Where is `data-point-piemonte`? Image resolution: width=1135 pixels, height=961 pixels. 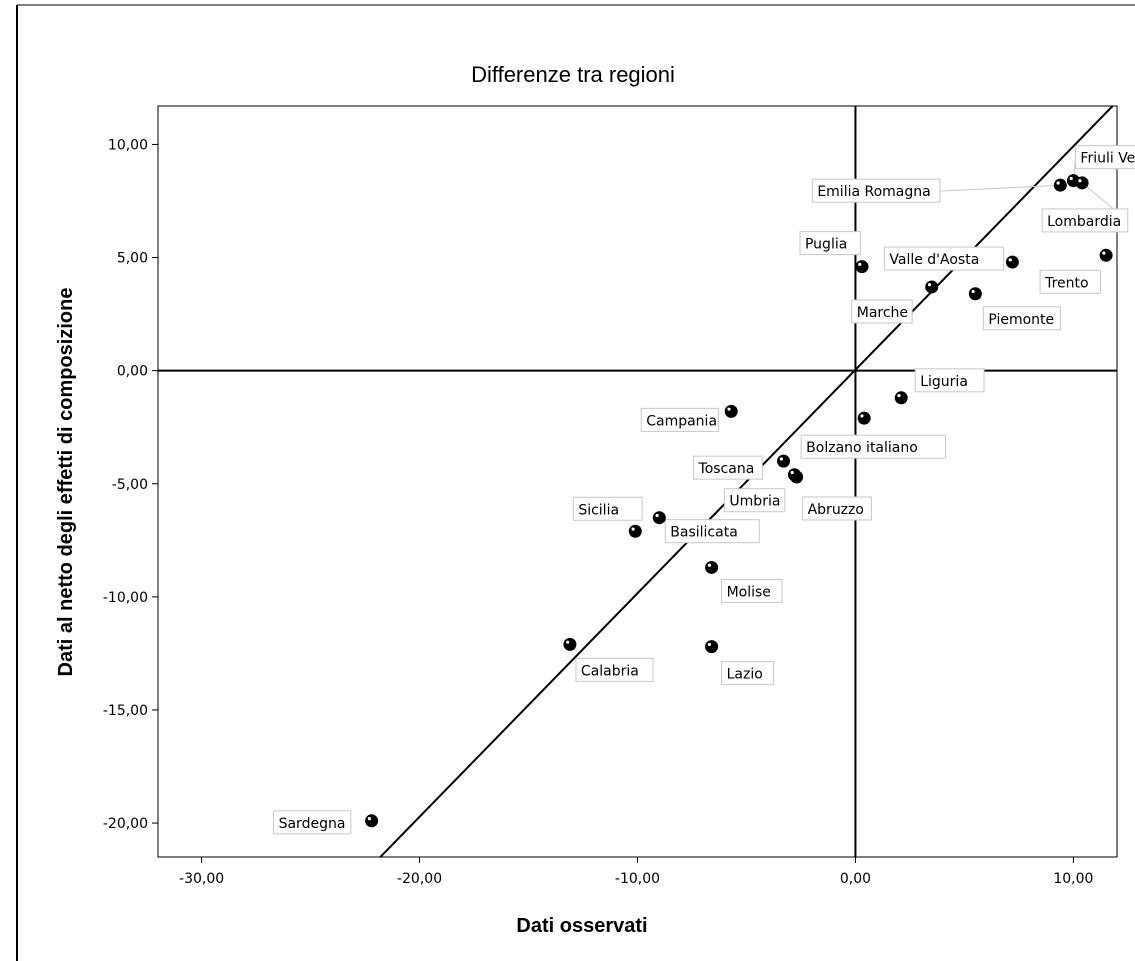
data-point-piemonte is located at coordinates (975, 294).